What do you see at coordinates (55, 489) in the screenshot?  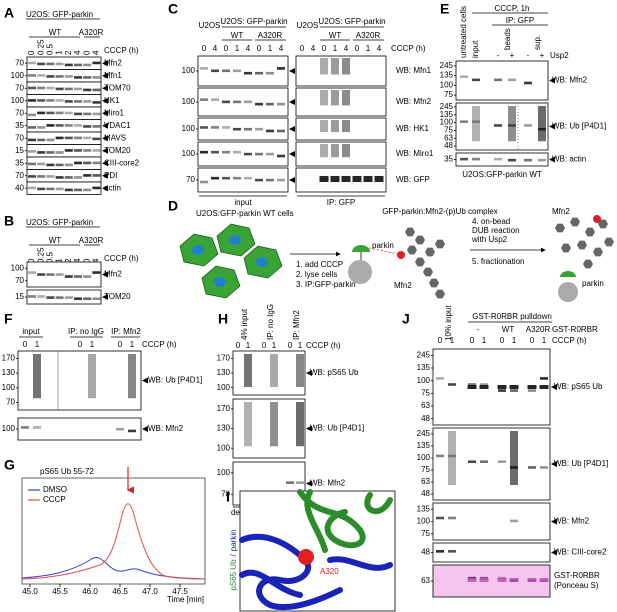 I see `legend-entry: DMSO` at bounding box center [55, 489].